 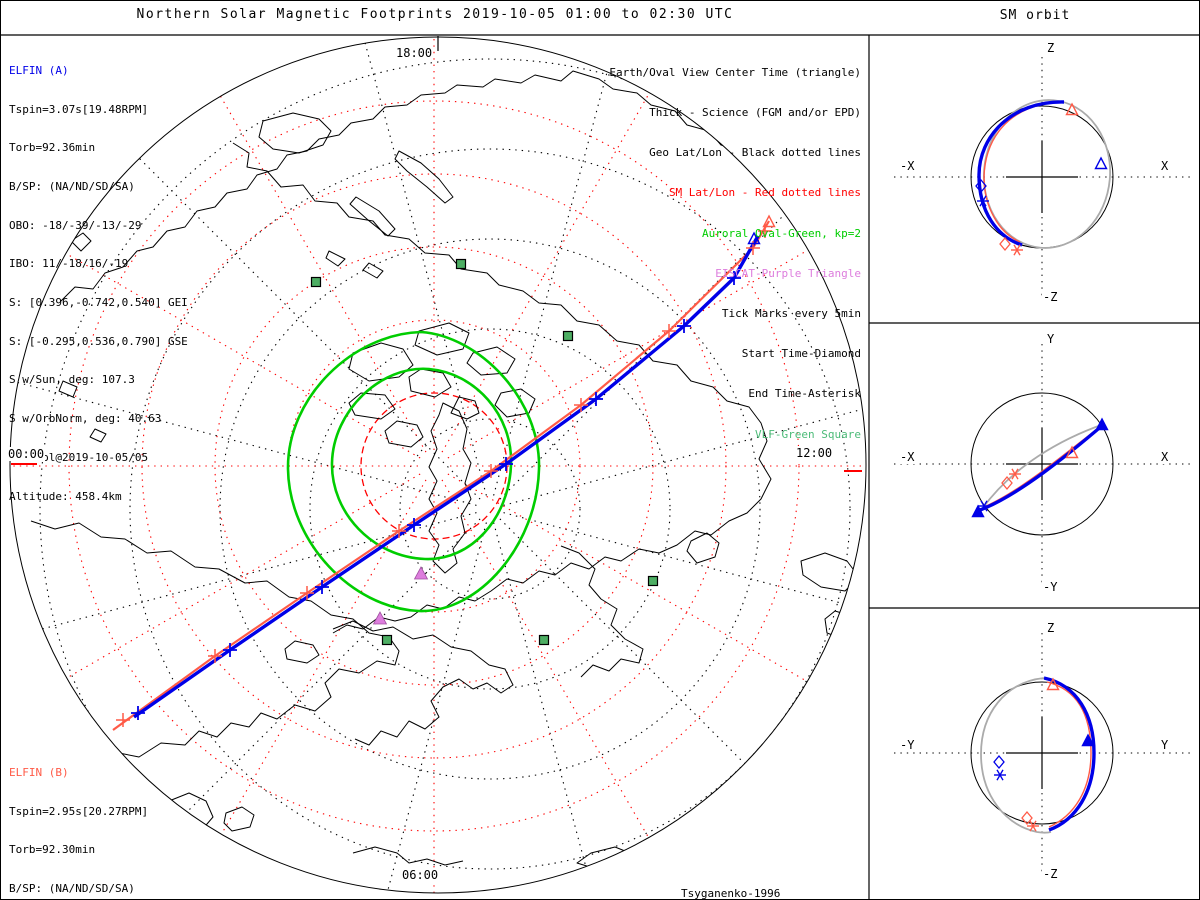 What do you see at coordinates (755, 113) in the screenshot?
I see `legend-item: Thick - Science (FGM and/or EPD)` at bounding box center [755, 113].